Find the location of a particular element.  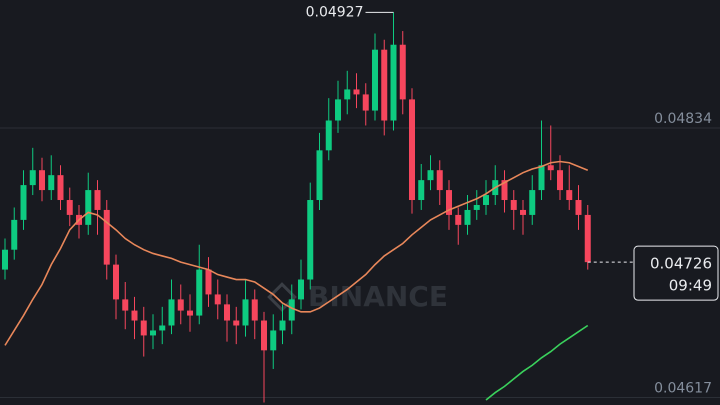

high-label: 0.04927 is located at coordinates (335, 12).